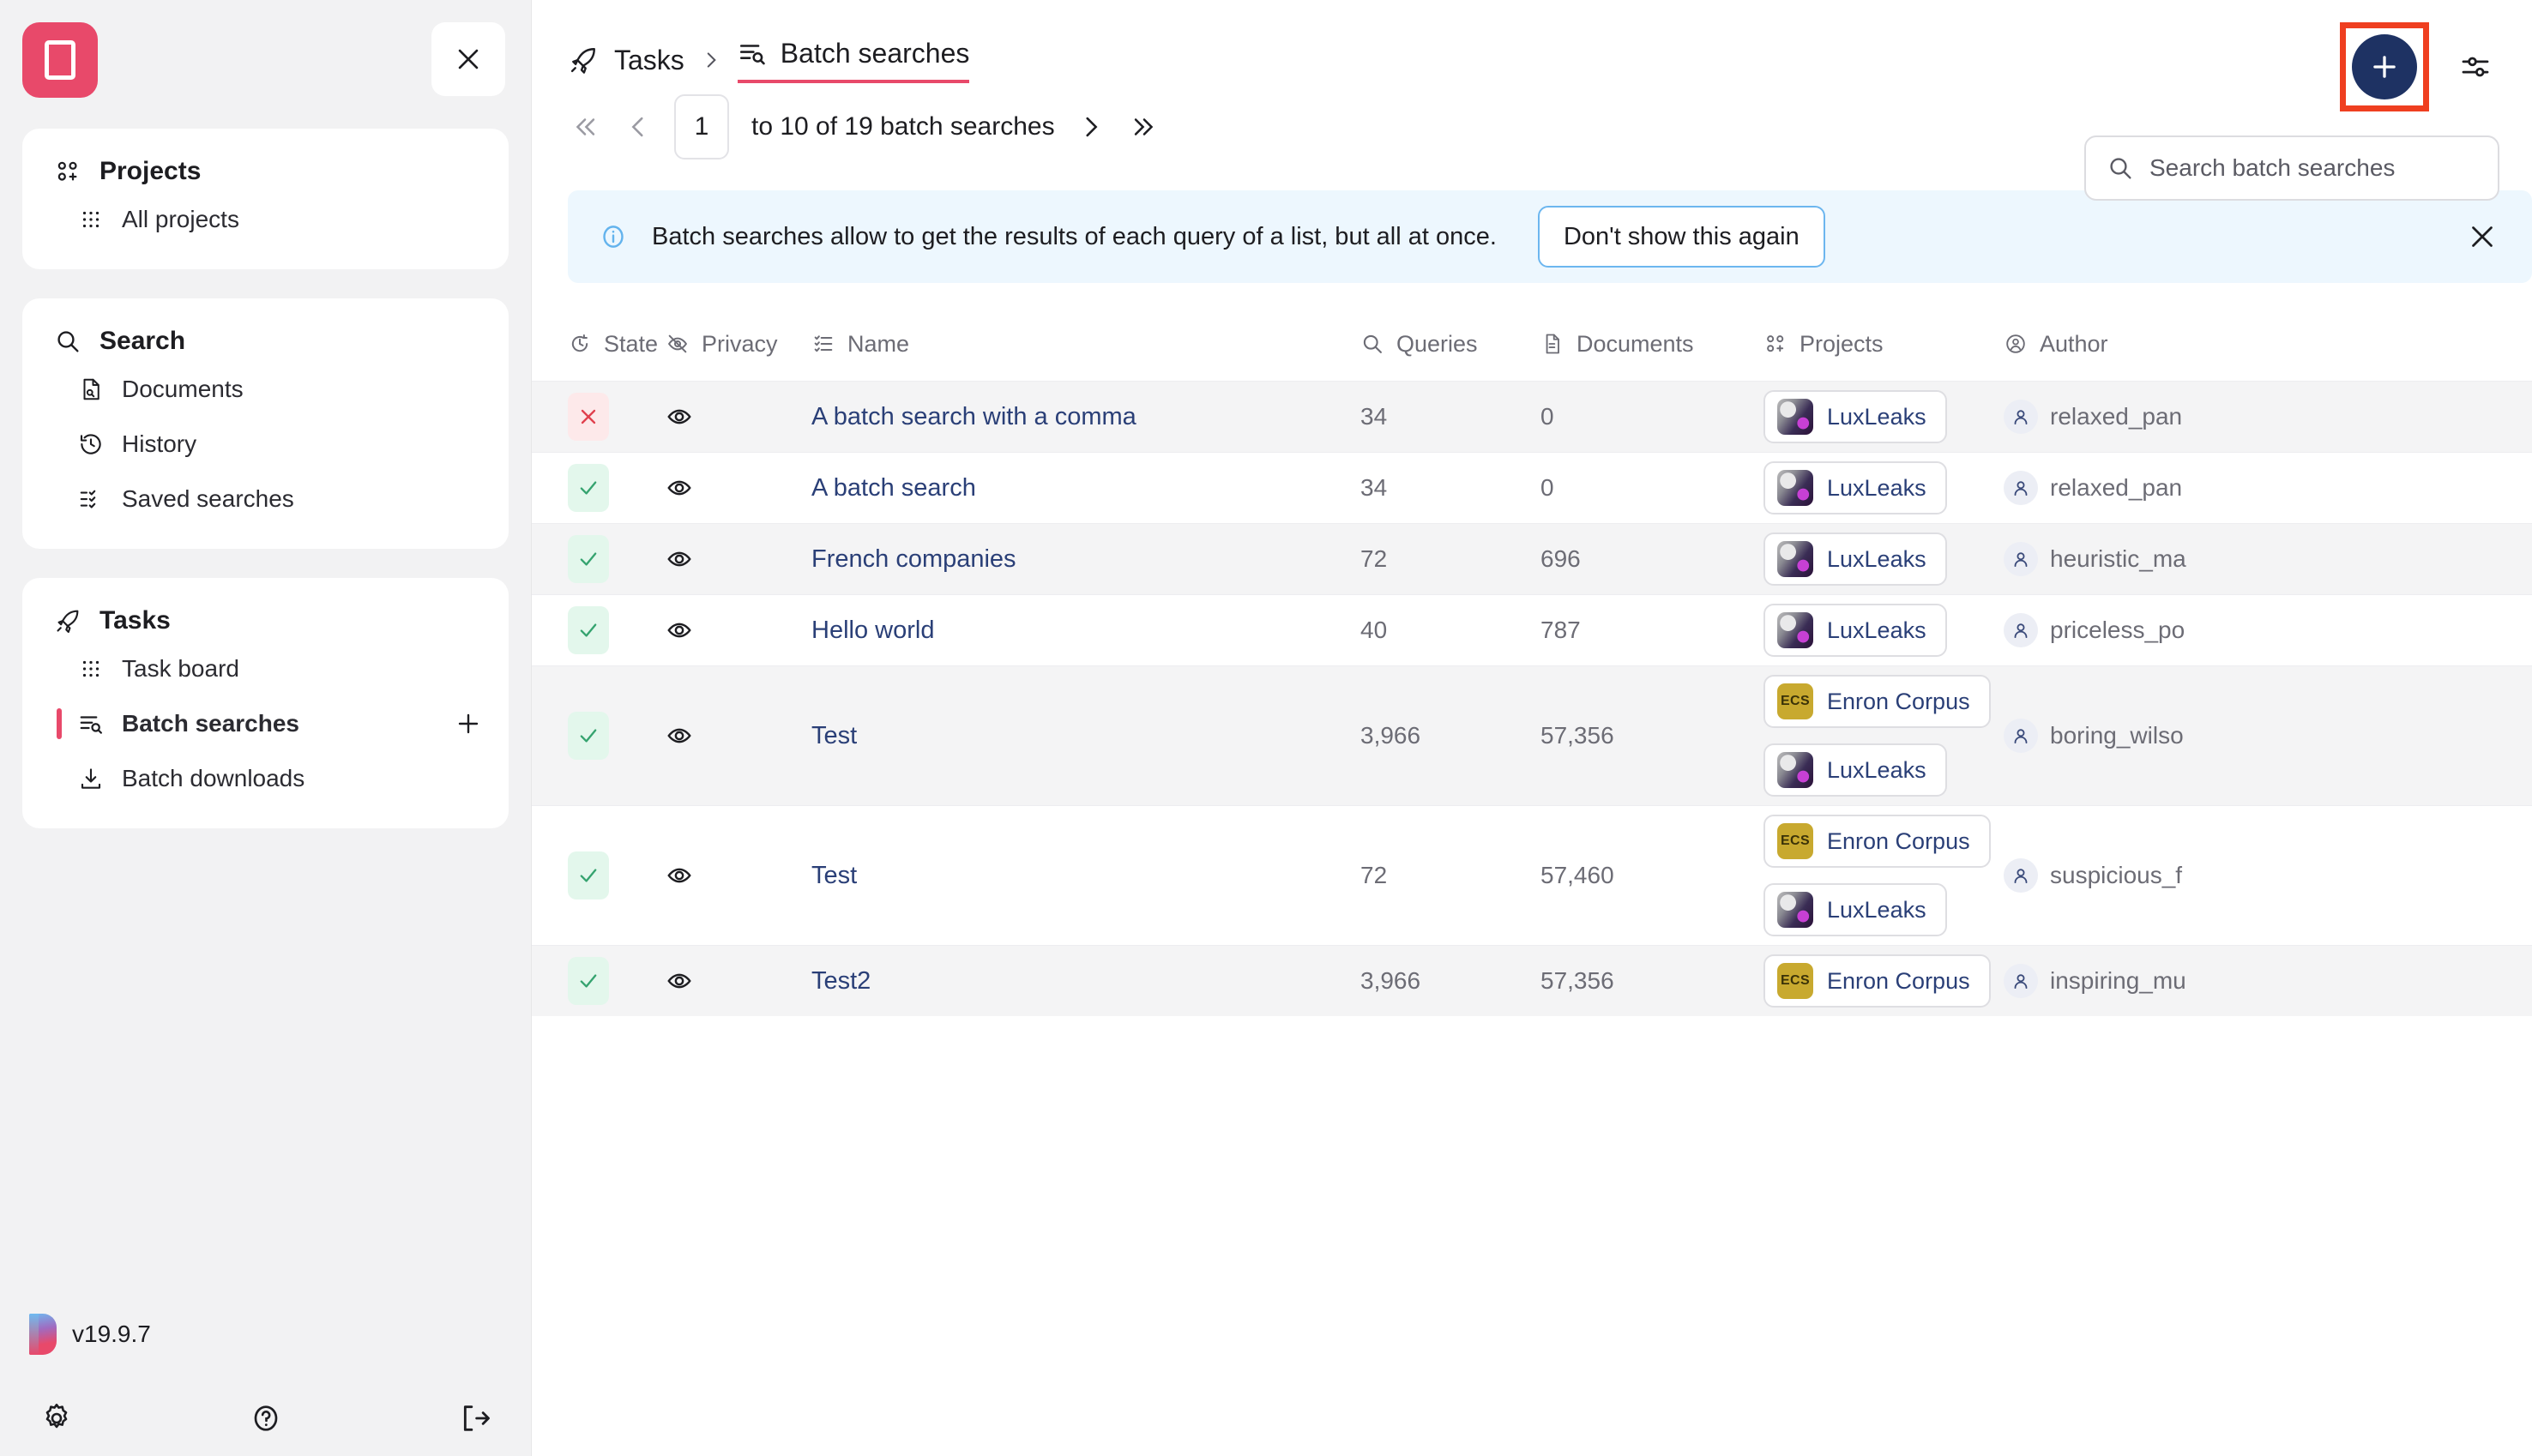  What do you see at coordinates (1450, 345) in the screenshot?
I see `column-header-queries: Queries` at bounding box center [1450, 345].